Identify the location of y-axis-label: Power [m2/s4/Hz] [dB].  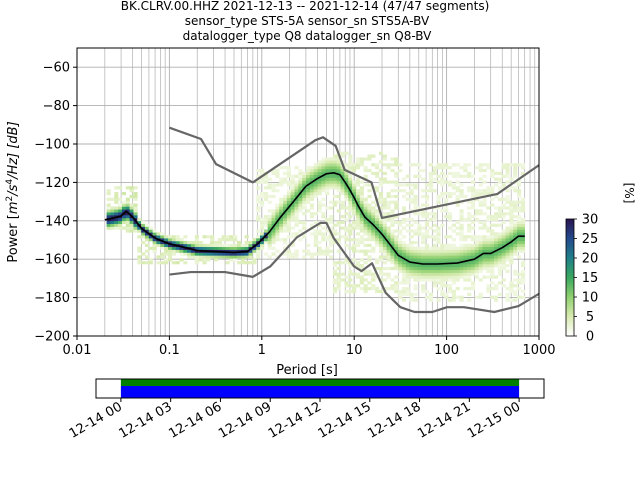
(13, 191).